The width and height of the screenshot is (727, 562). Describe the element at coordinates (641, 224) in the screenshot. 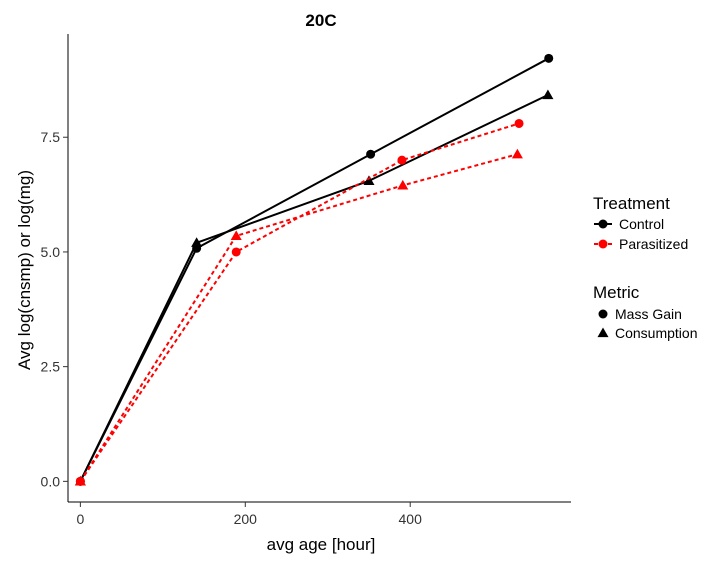

I see `legend-label: Control` at that location.